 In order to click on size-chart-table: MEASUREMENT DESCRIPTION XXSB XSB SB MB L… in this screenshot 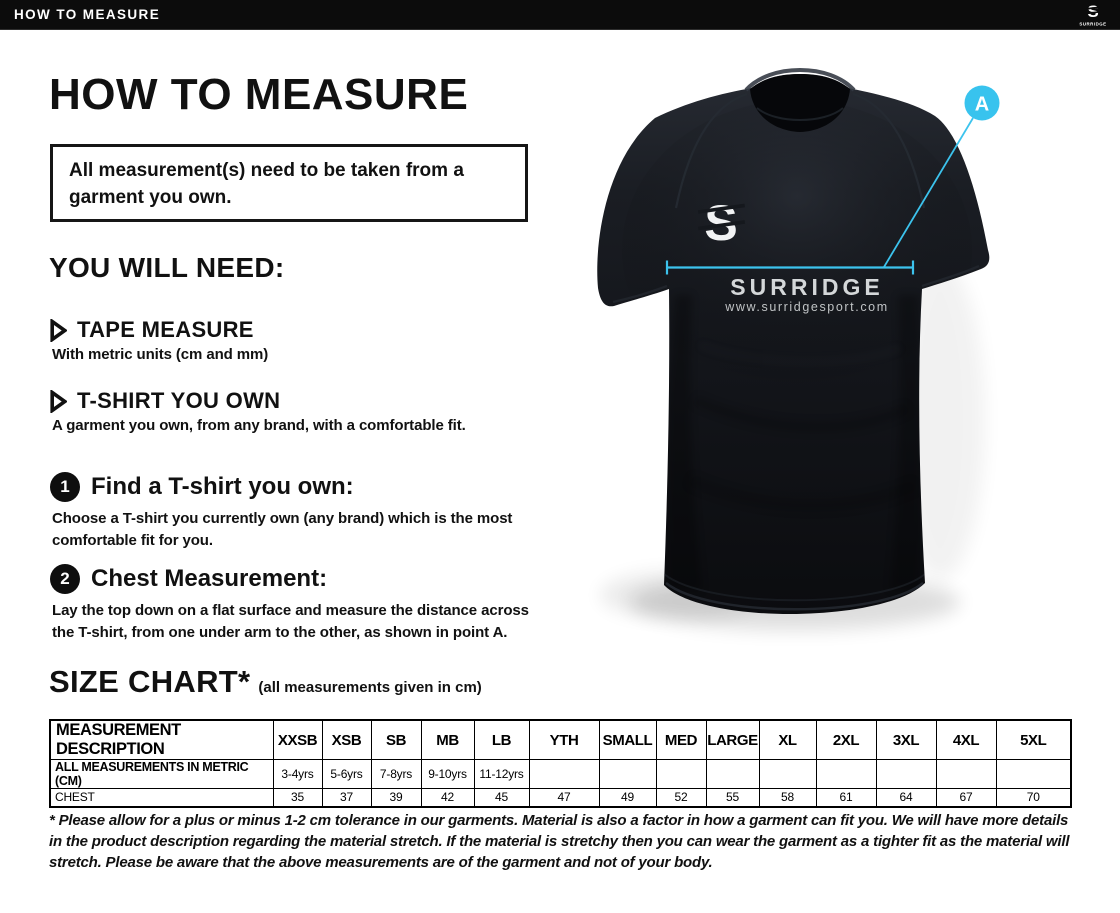, I will do `click(560, 763)`.